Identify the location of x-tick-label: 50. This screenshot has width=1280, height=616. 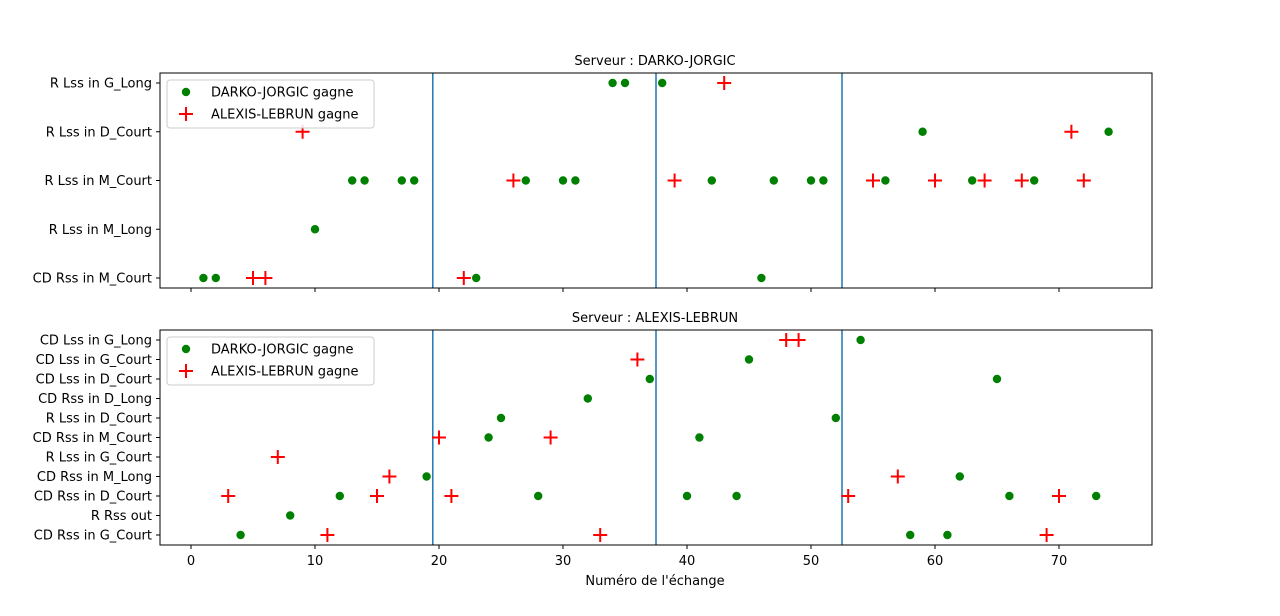
(811, 561).